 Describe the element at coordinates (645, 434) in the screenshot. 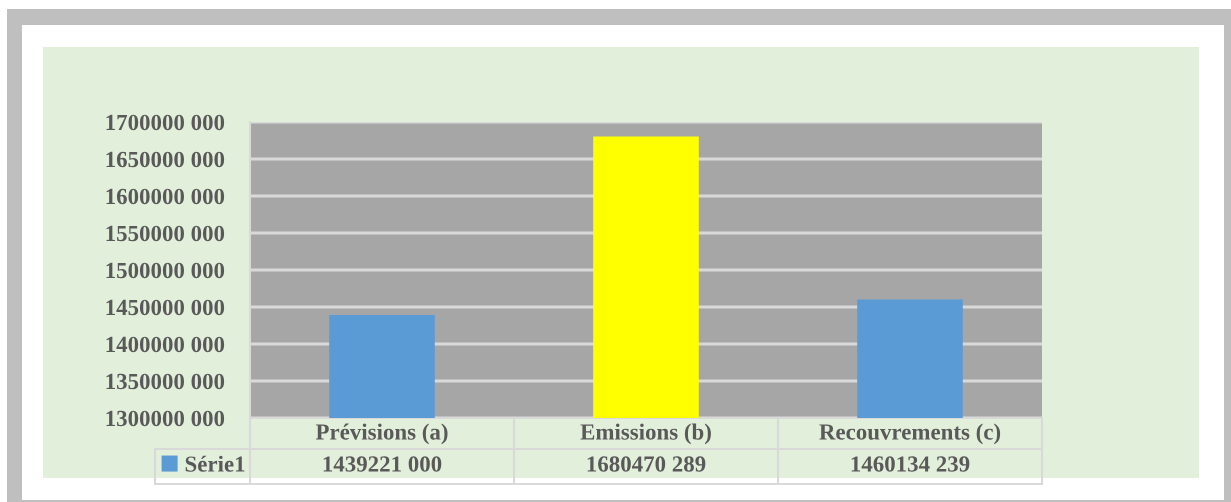

I see `x-tick-label: Emissions (b)` at that location.